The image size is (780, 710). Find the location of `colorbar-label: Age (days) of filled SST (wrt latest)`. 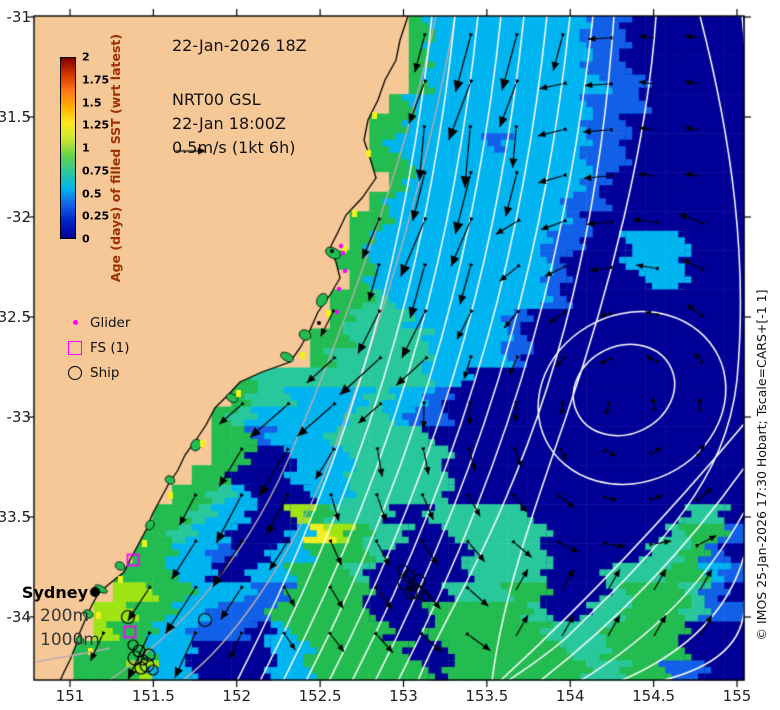

colorbar-label: Age (days) of filled SST (wrt latest) is located at coordinates (115, 158).